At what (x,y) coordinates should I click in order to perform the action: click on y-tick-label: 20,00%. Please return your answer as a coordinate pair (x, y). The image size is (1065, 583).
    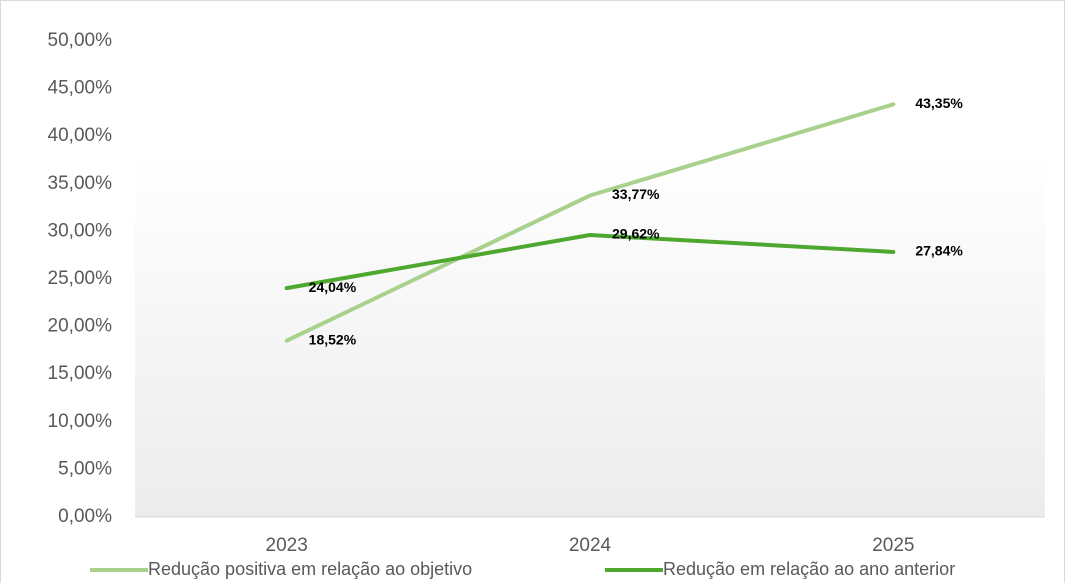
    Looking at the image, I should click on (80, 326).